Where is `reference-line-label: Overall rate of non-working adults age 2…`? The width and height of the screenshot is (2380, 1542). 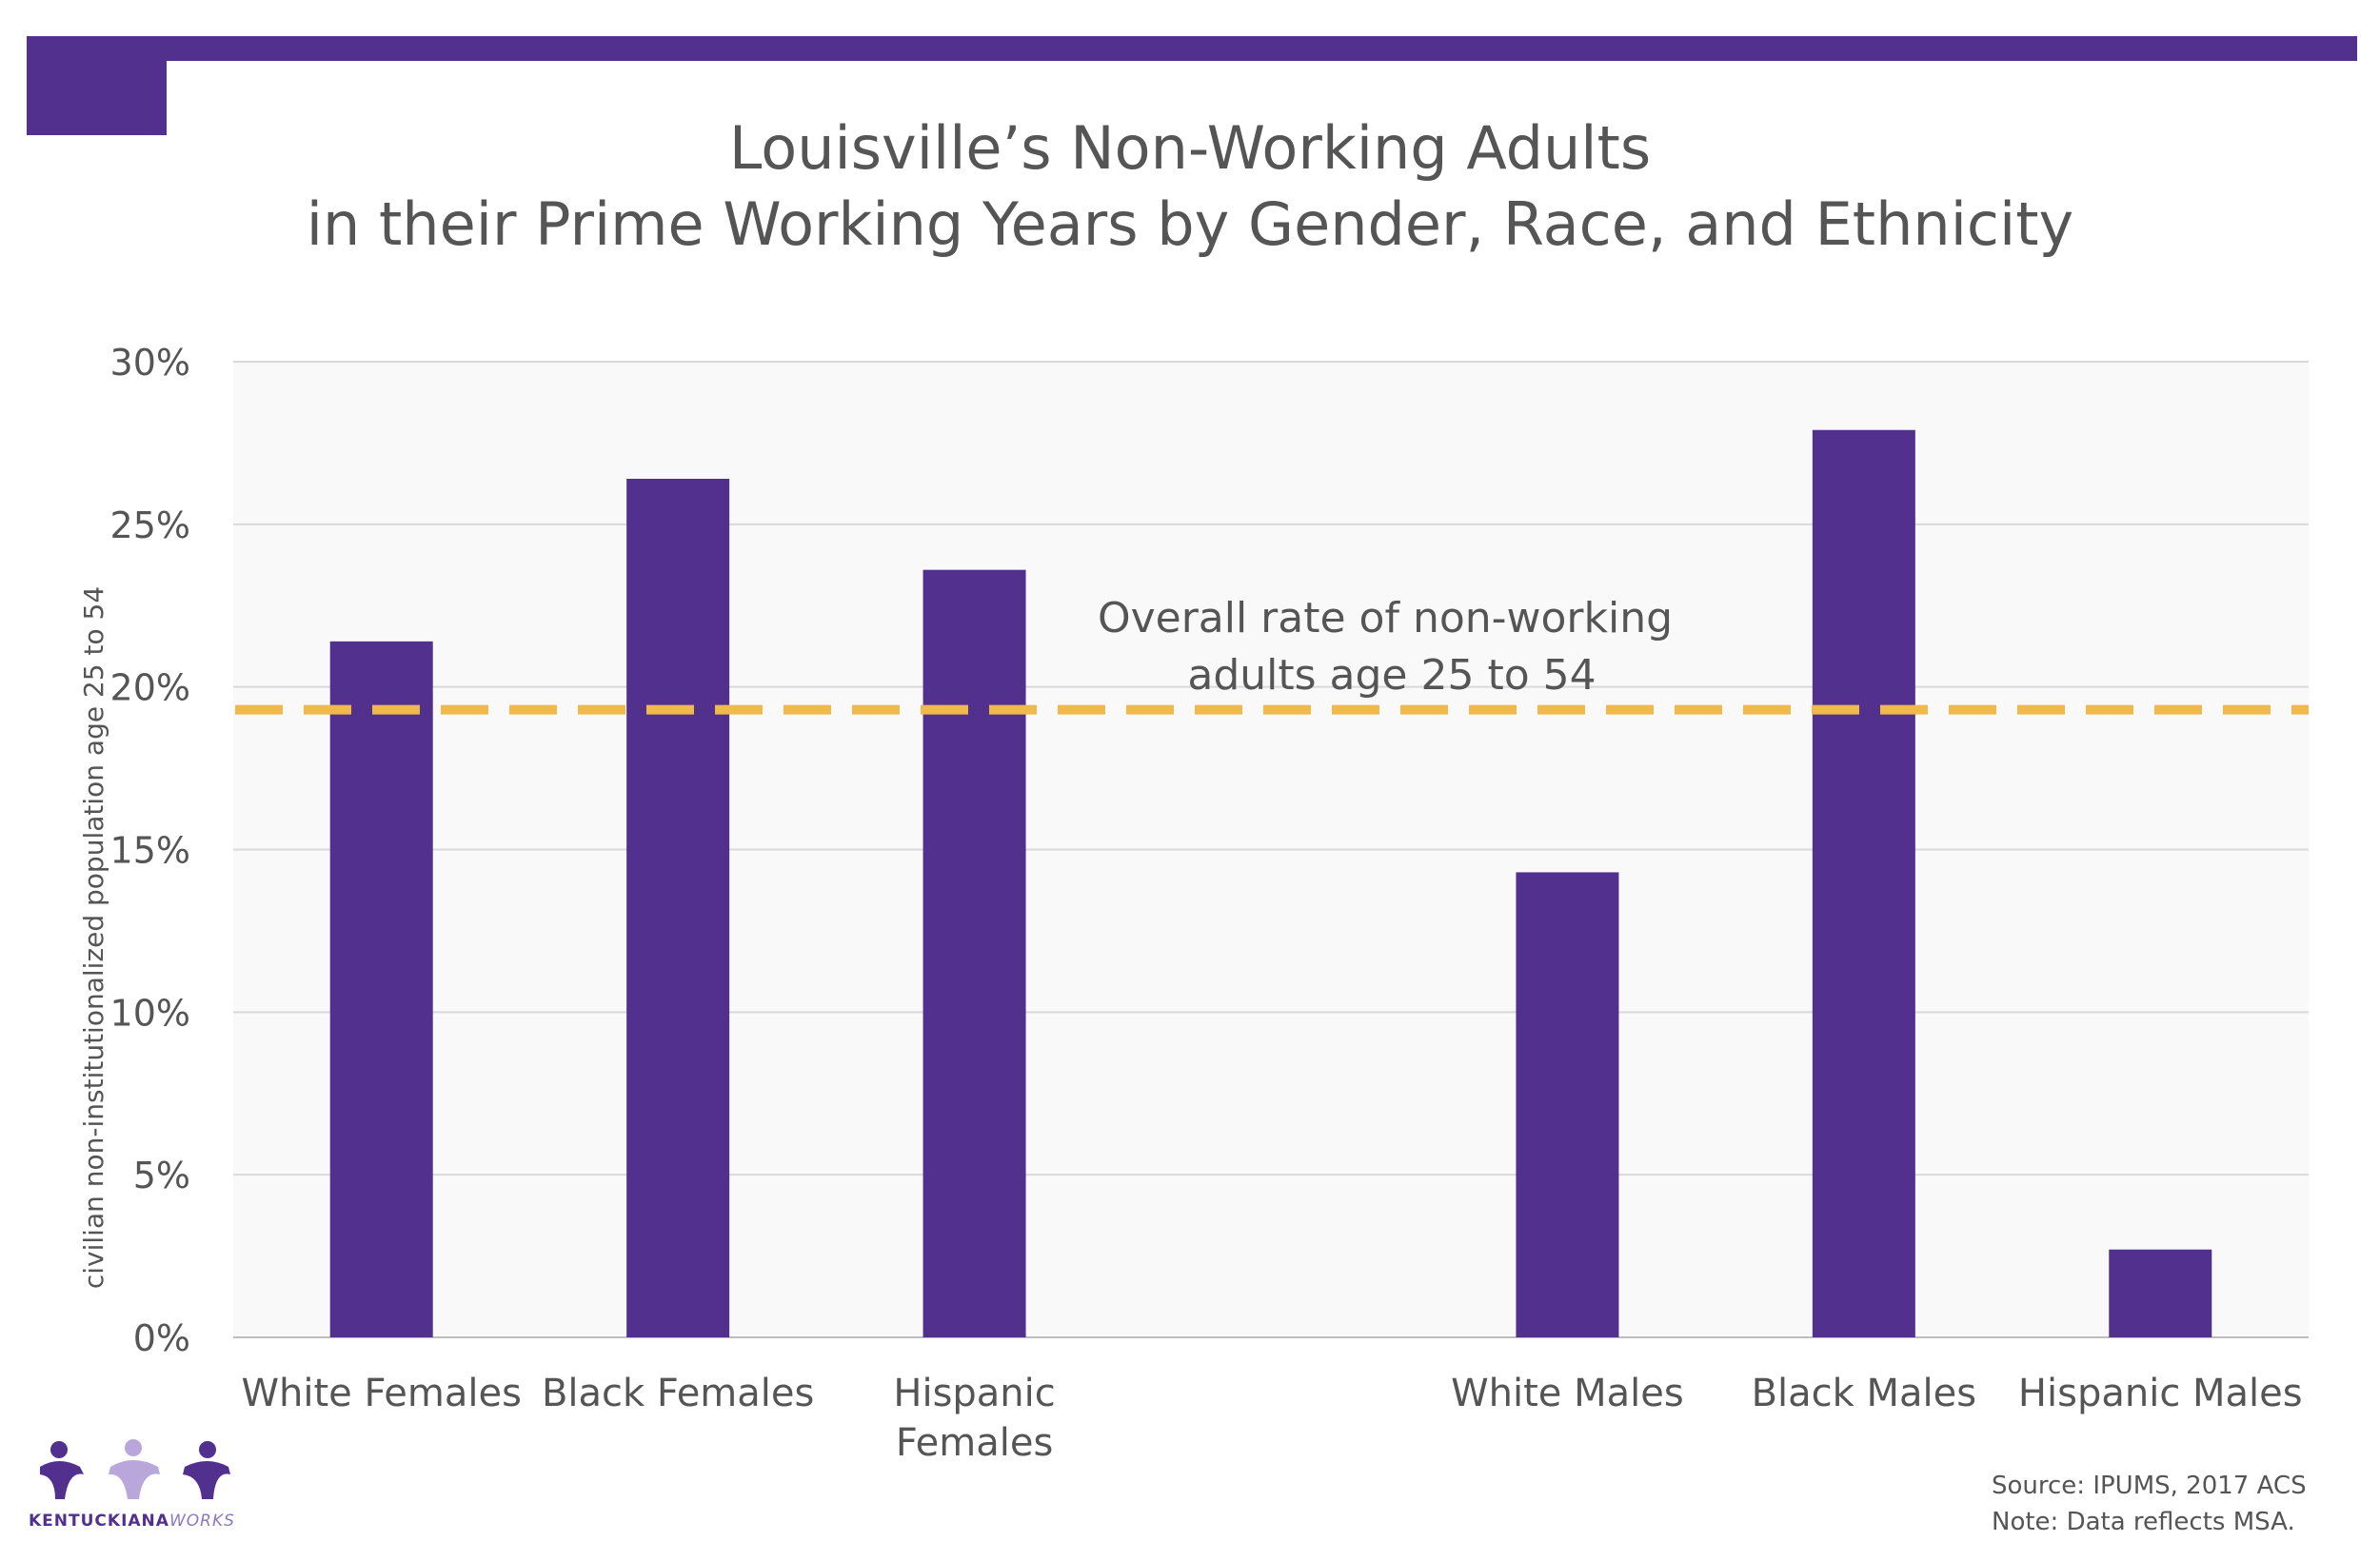 reference-line-label: Overall rate of non-working adults age 2… is located at coordinates (1392, 647).